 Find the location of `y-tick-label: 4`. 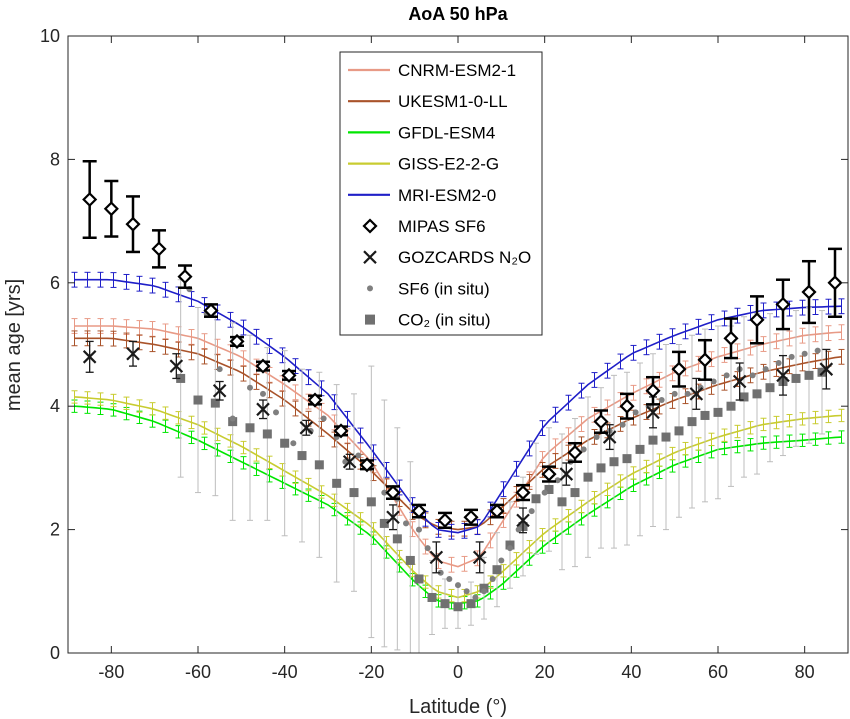

y-tick-label: 4 is located at coordinates (55, 406).